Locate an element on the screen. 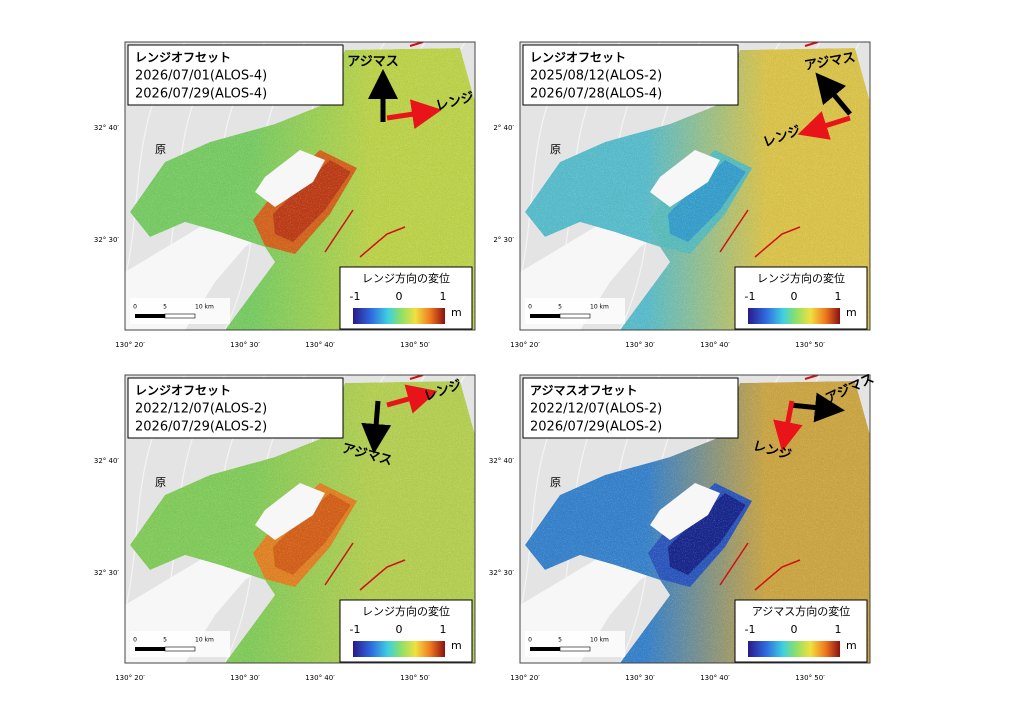 The image size is (1024, 727). sea-mask is located at coordinates (685, 178).